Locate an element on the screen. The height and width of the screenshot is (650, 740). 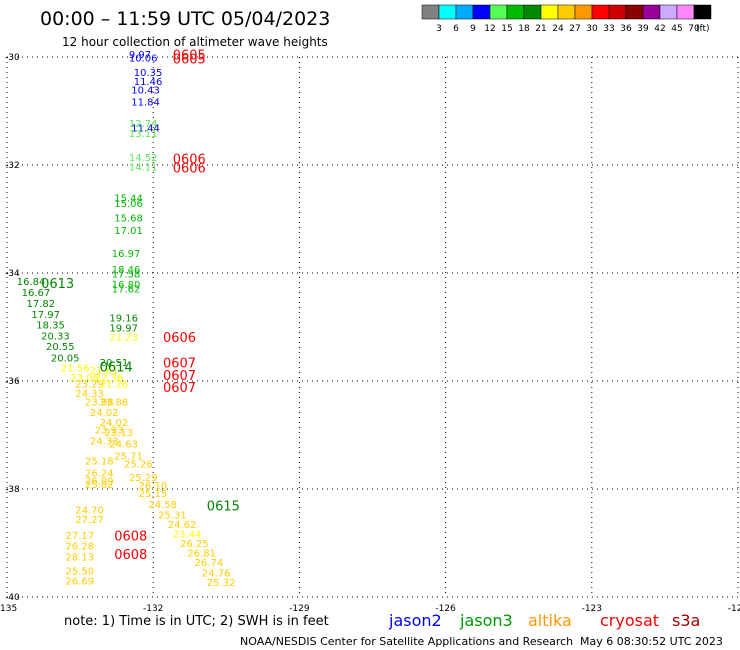
latitude-tick-label: -32 is located at coordinates (12, 166).